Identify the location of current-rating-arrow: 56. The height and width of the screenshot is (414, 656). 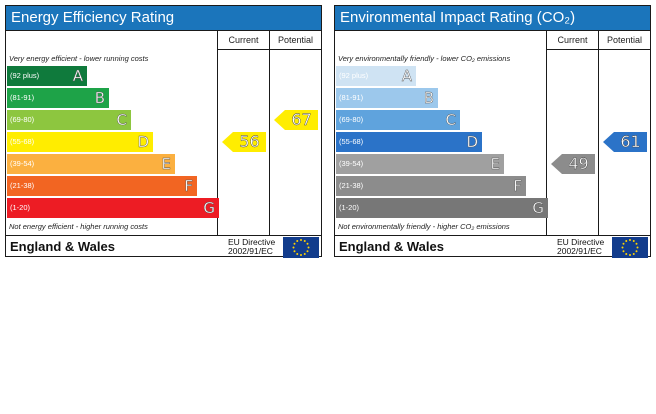
(244, 142).